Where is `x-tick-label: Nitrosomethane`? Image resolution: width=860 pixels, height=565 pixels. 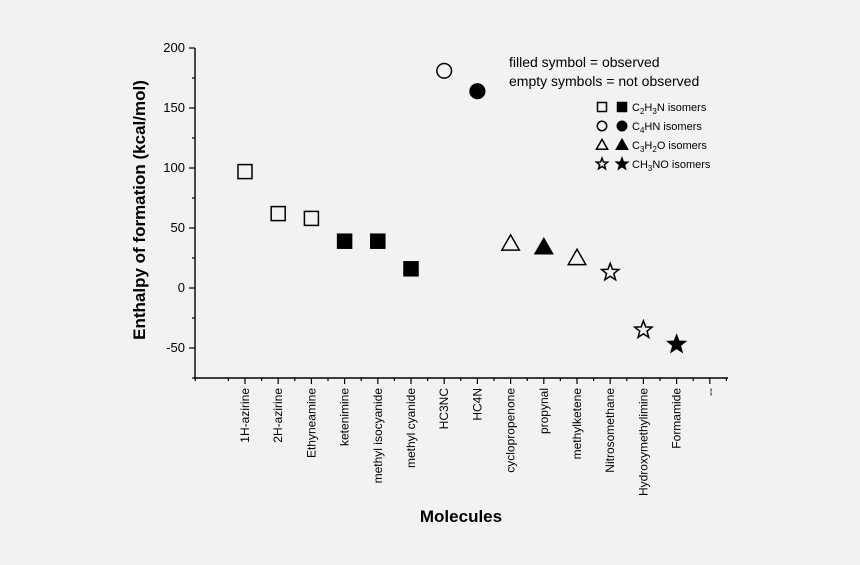
x-tick-label: Nitrosomethane is located at coordinates (610, 430).